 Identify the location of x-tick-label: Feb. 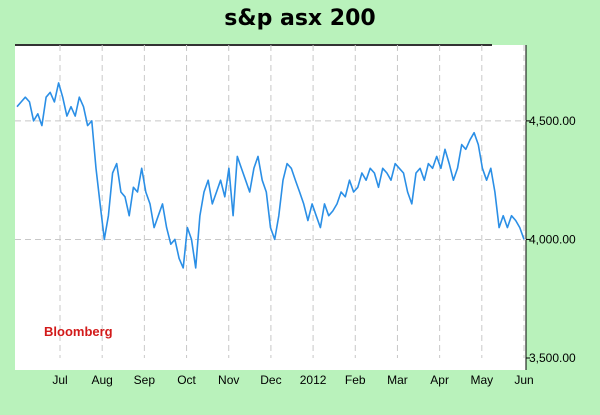
(355, 380).